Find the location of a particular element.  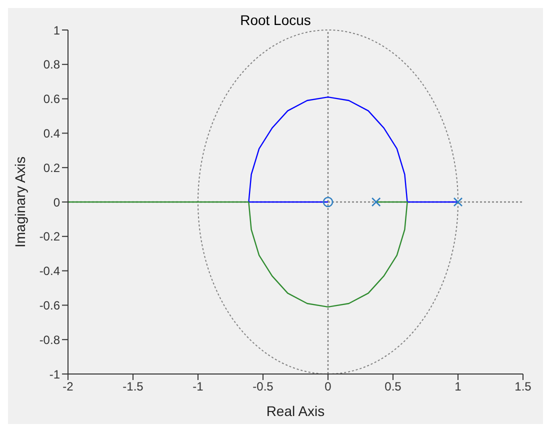

y-tick-label: -0.2 is located at coordinates (49, 237).